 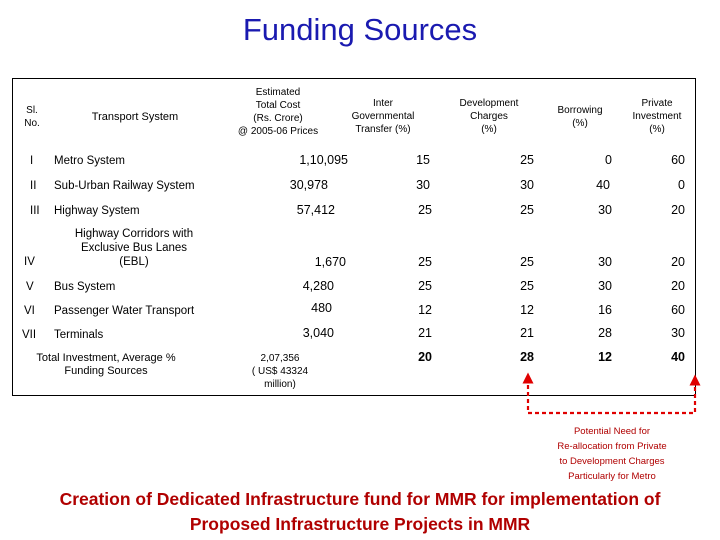 I want to click on row-7-system: Terminals, so click(x=79, y=335).